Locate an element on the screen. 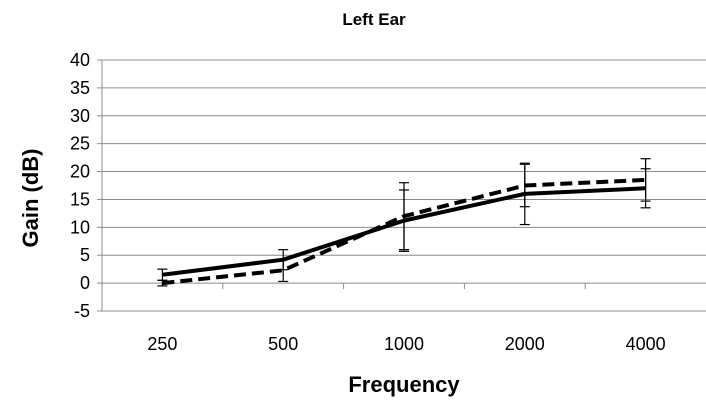 Image resolution: width=706 pixels, height=404 pixels. y-tick-label: 5 is located at coordinates (85, 255).